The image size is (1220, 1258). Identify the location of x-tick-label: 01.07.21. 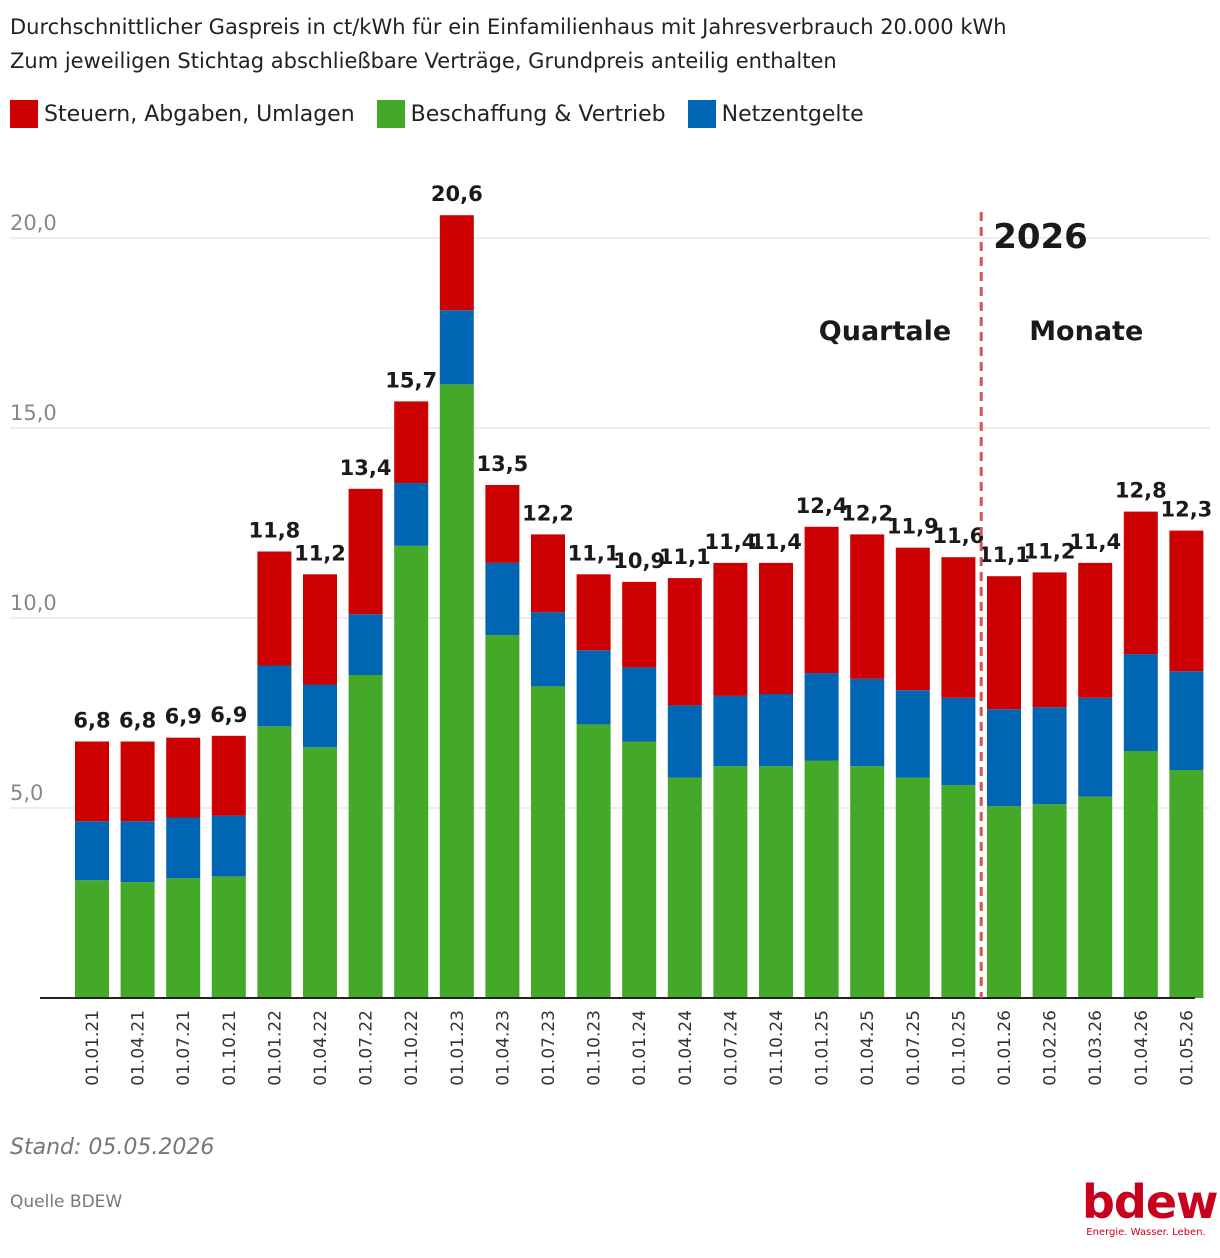
(184, 1048).